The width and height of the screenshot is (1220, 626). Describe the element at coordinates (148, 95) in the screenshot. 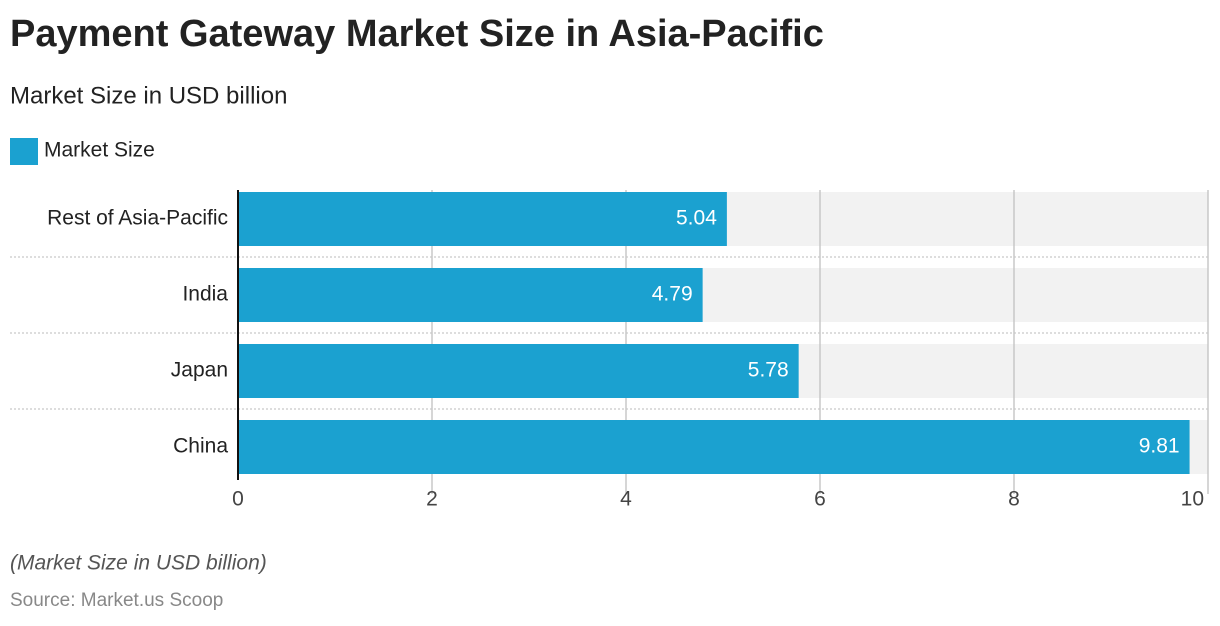

I see `chart-subtitle: Market Size in USD billion` at that location.